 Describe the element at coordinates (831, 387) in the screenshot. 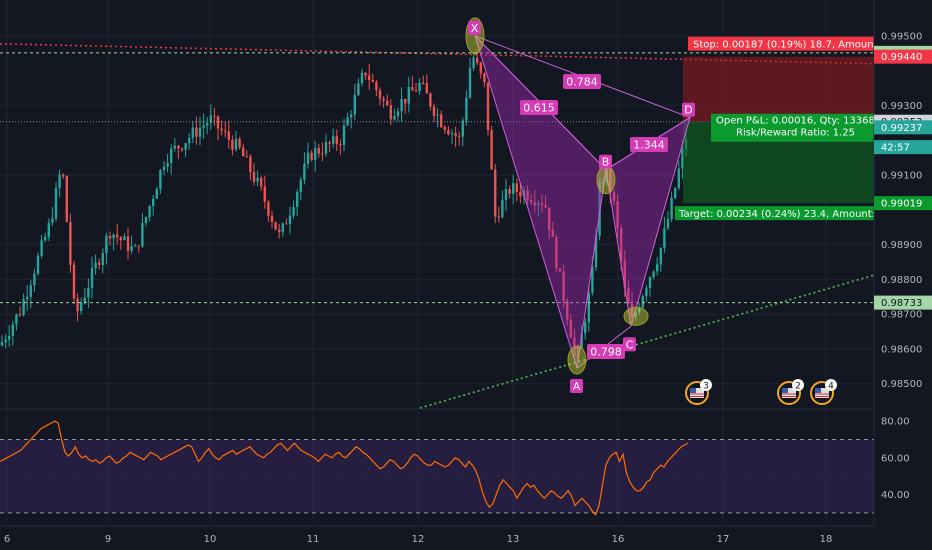

I see `event-badge-count: 4` at that location.